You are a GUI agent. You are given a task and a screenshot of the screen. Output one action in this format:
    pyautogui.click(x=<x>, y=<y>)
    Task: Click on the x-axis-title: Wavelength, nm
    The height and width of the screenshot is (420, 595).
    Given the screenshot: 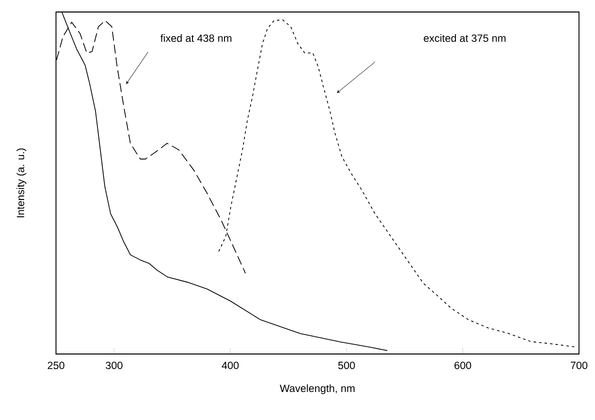 What is the action you would take?
    pyautogui.click(x=317, y=389)
    